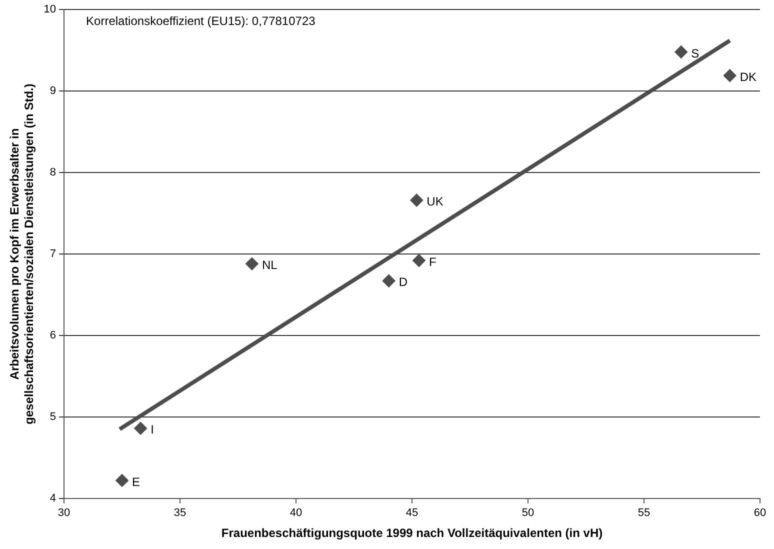 Image resolution: width=774 pixels, height=549 pixels. What do you see at coordinates (760, 513) in the screenshot?
I see `x-tick-label: 60` at bounding box center [760, 513].